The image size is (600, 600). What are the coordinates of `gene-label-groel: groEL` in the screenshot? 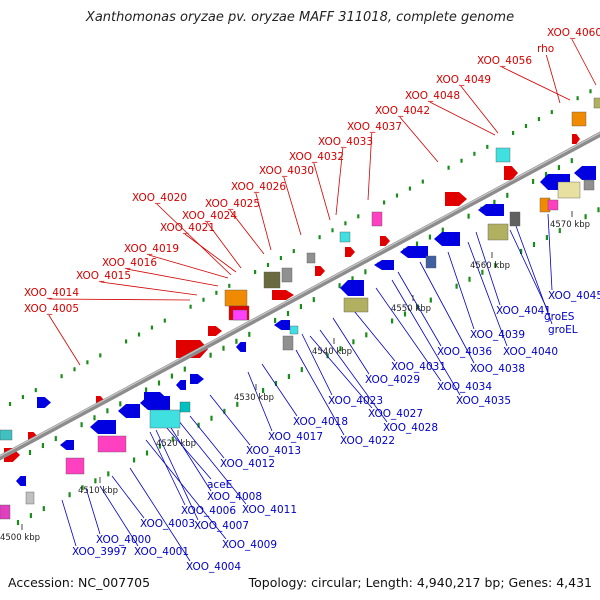 It's located at (563, 330).